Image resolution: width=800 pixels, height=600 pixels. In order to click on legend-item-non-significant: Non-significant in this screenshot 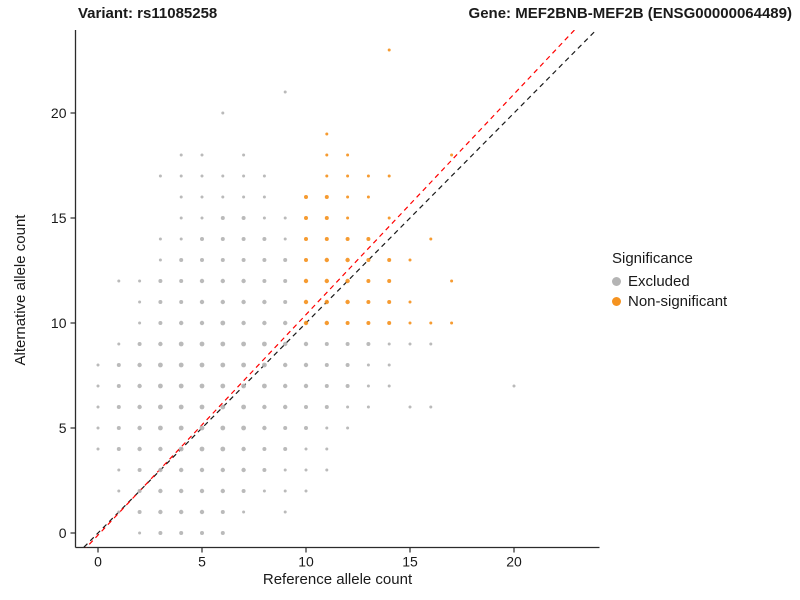, I will do `click(669, 301)`.